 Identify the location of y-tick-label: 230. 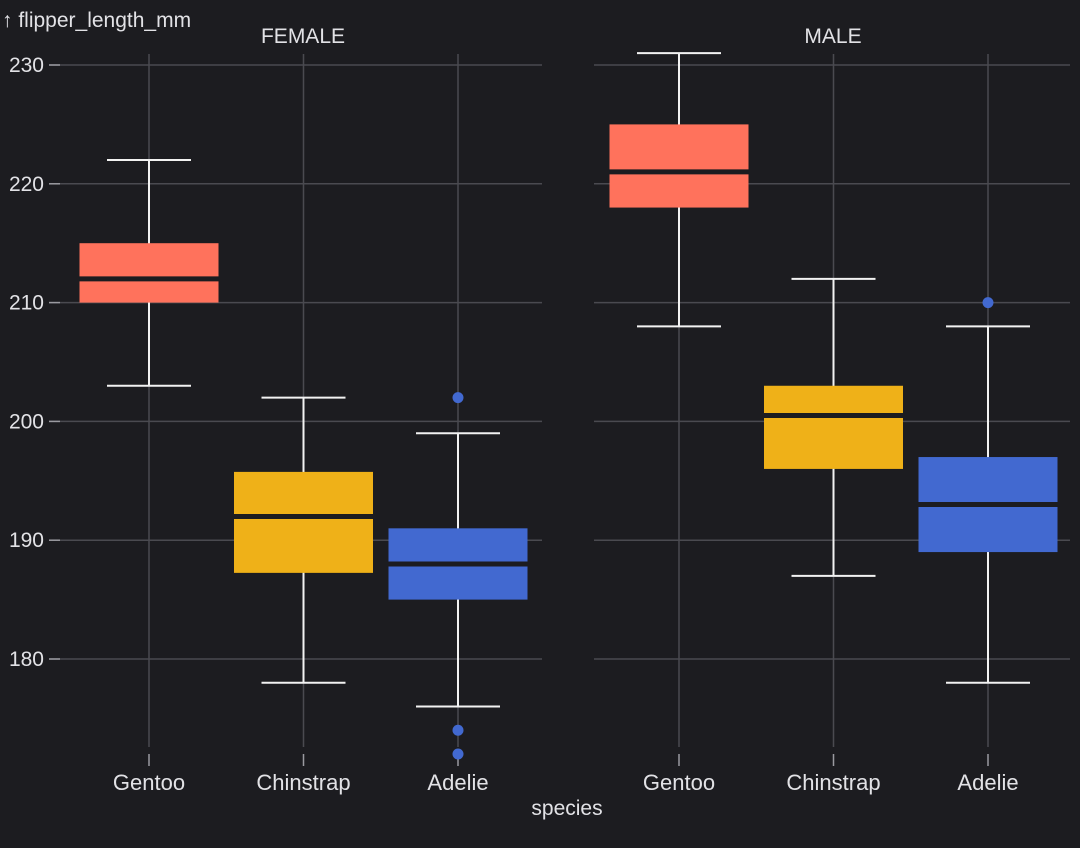
(26, 65).